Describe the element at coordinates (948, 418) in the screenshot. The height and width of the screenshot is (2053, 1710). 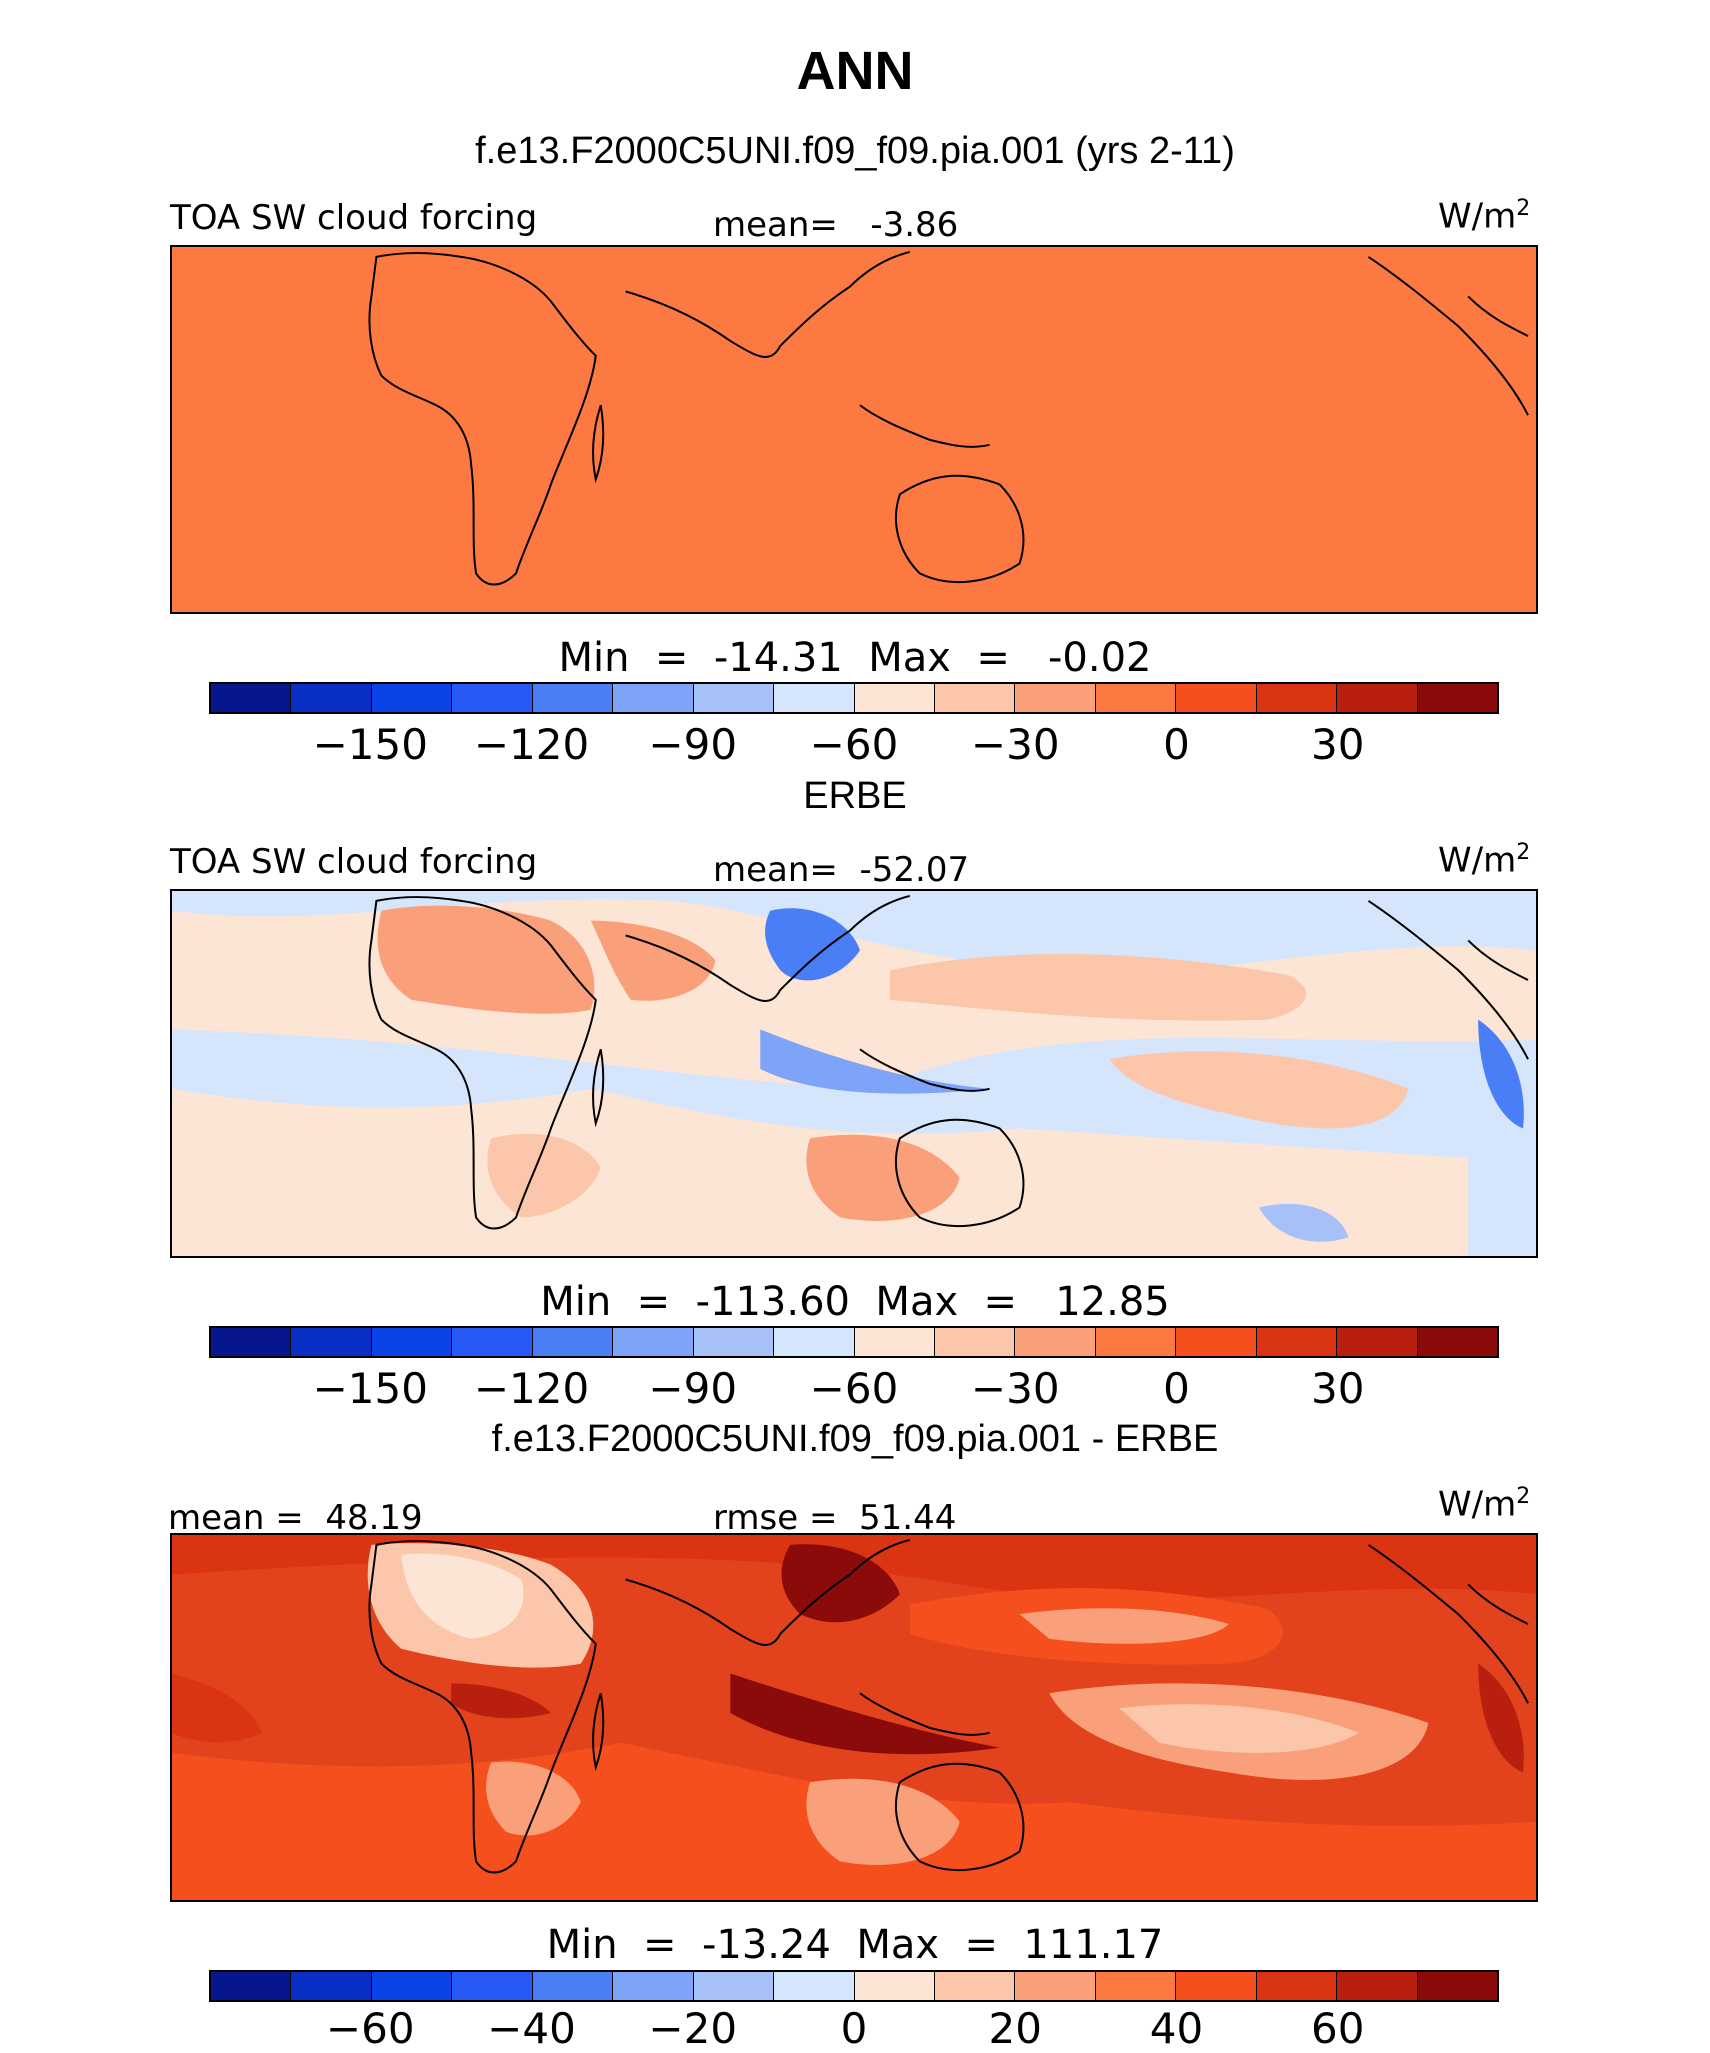
I see `panel1-coastlines` at that location.